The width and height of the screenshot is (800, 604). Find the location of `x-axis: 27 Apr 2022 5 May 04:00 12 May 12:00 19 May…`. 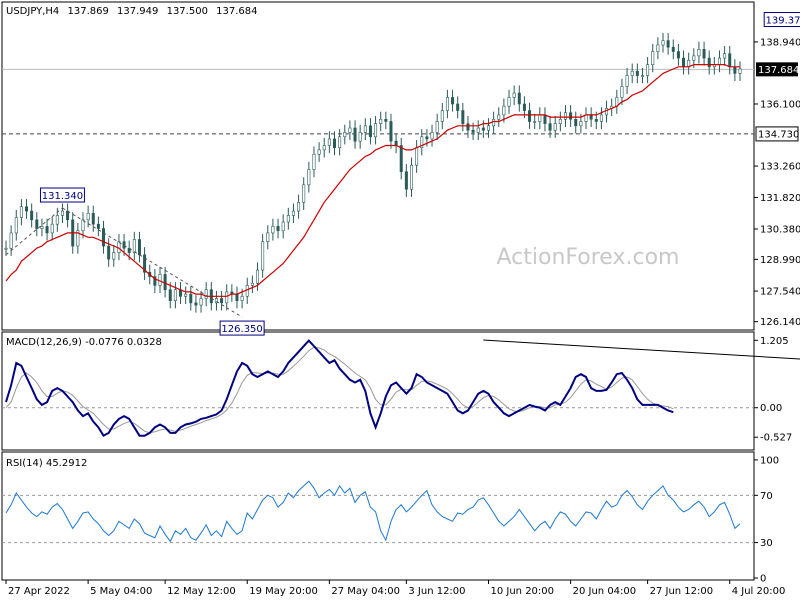

x-axis: 27 Apr 2022 5 May 04:00 12 May 12:00 19 May… is located at coordinates (395, 588).